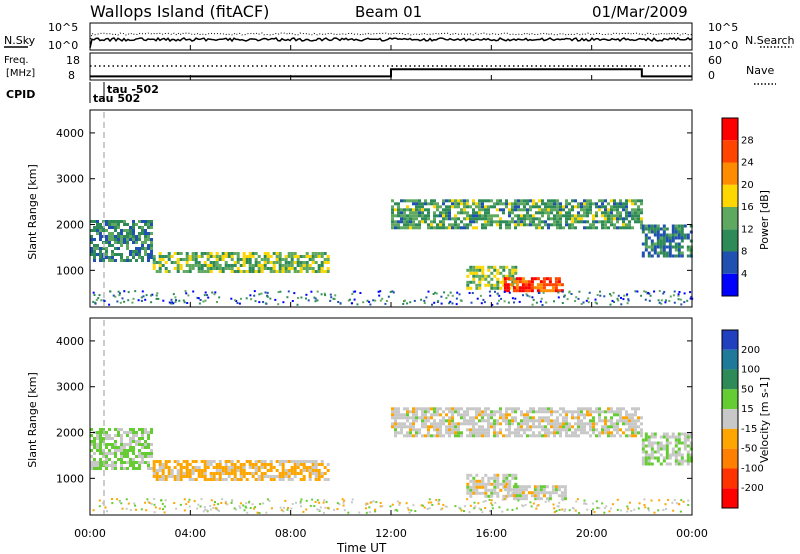 This screenshot has height=554, width=800. What do you see at coordinates (90, 533) in the screenshot?
I see `time-tick-label: 00:00` at bounding box center [90, 533].